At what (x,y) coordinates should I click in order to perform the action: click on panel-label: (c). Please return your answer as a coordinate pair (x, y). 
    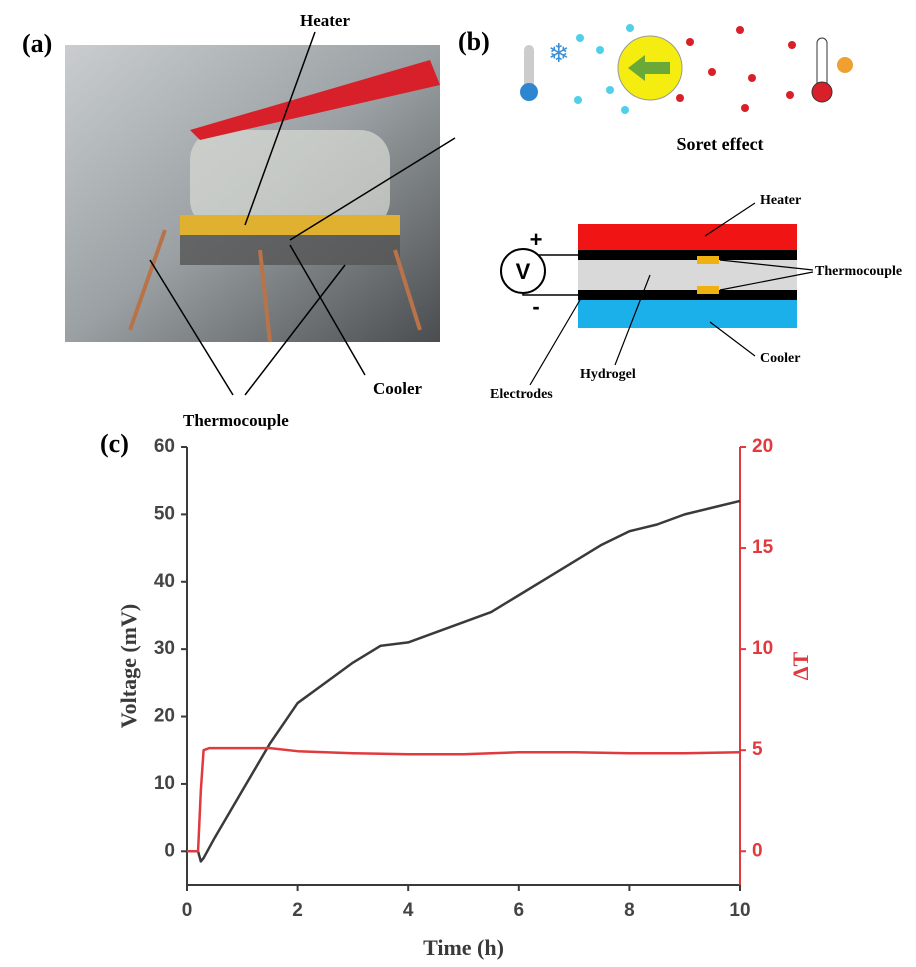
    Looking at the image, I should click on (114, 443).